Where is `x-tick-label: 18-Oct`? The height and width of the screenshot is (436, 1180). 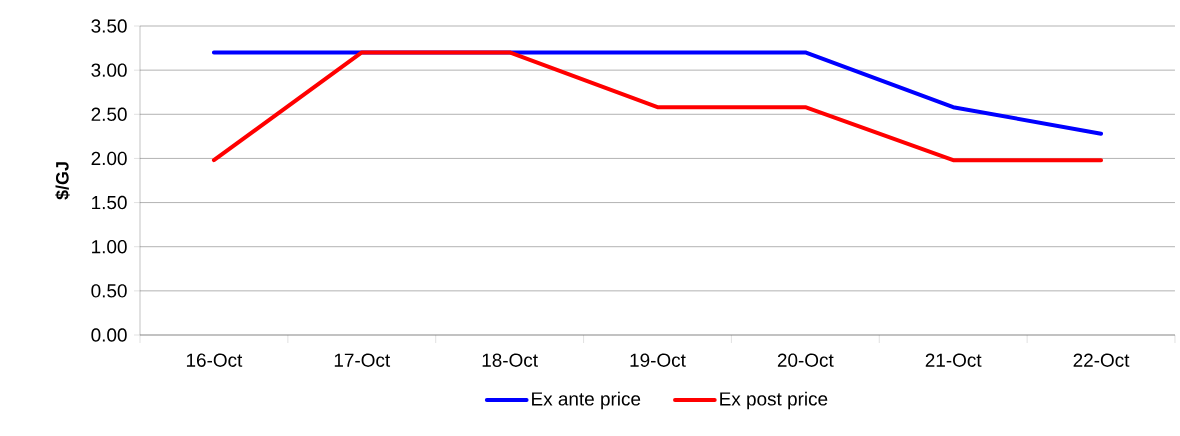 x-tick-label: 18-Oct is located at coordinates (510, 360).